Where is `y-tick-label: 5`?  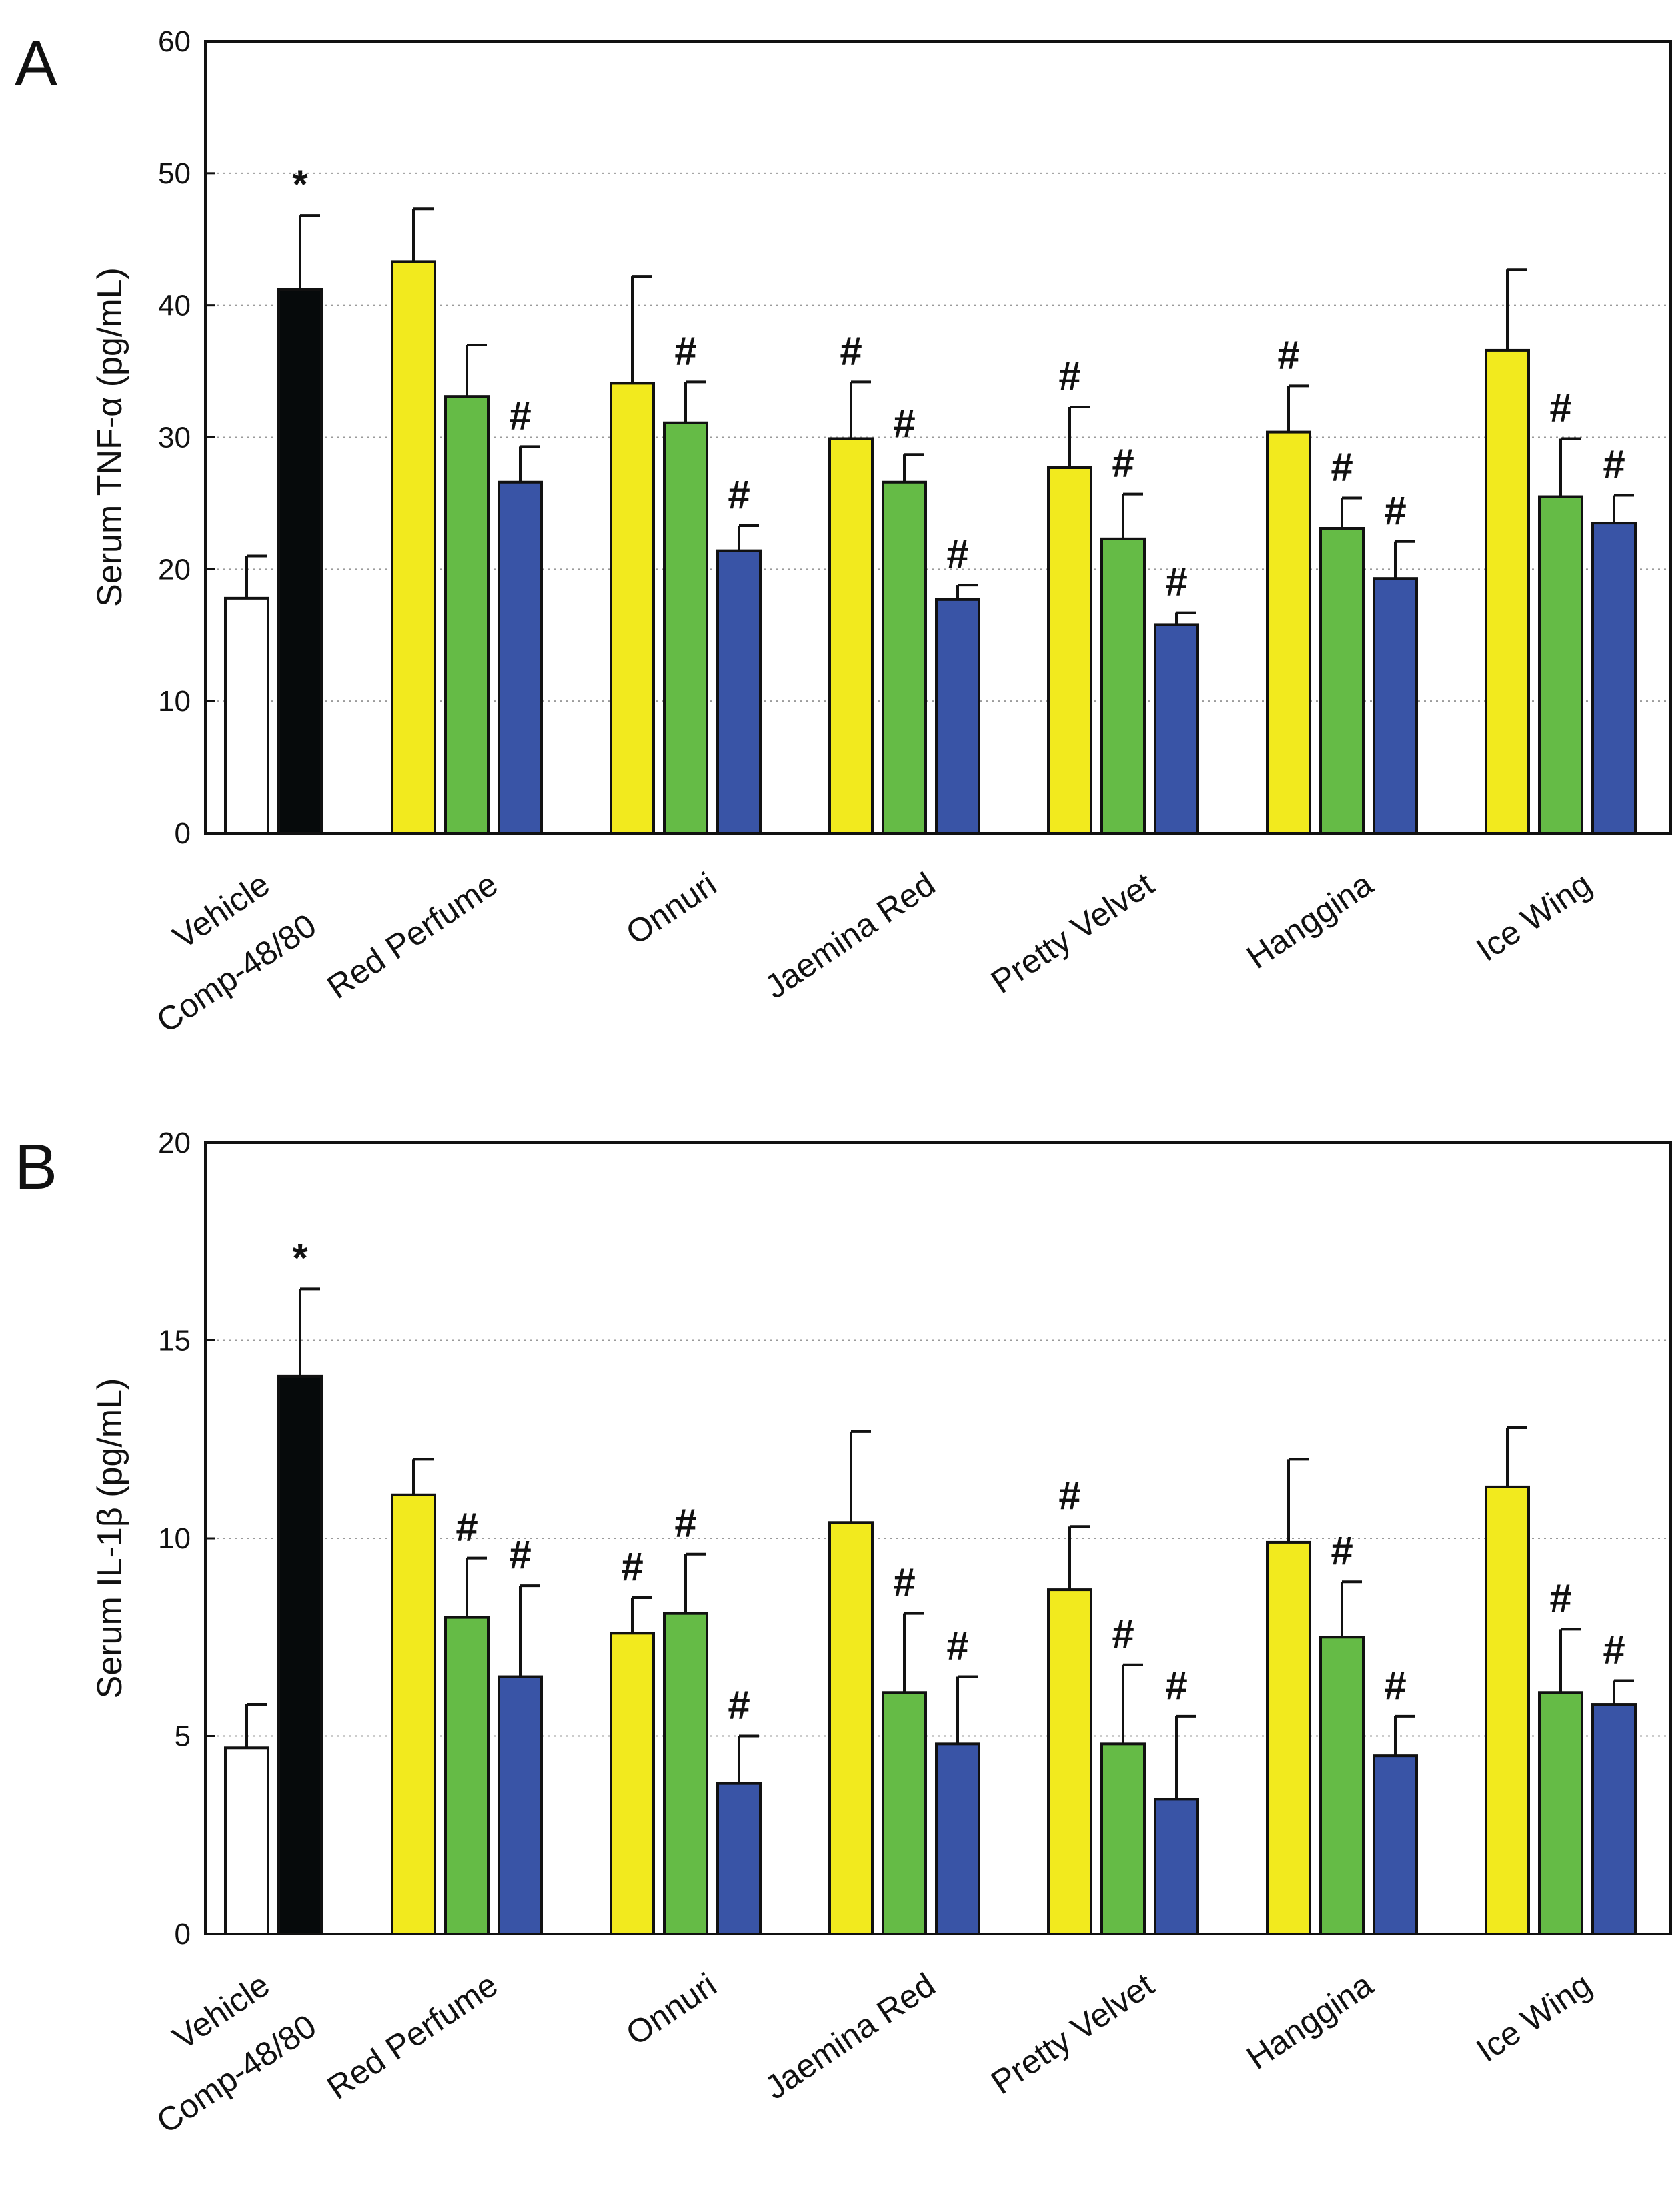 y-tick-label: 5 is located at coordinates (183, 1737).